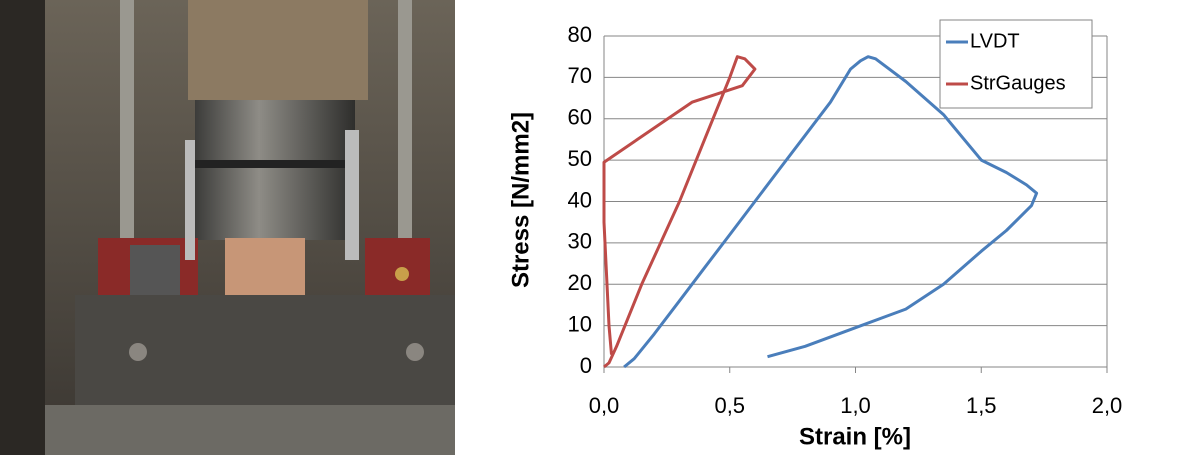 This screenshot has width=1204, height=460. I want to click on y-tick-label: 0, so click(586, 365).